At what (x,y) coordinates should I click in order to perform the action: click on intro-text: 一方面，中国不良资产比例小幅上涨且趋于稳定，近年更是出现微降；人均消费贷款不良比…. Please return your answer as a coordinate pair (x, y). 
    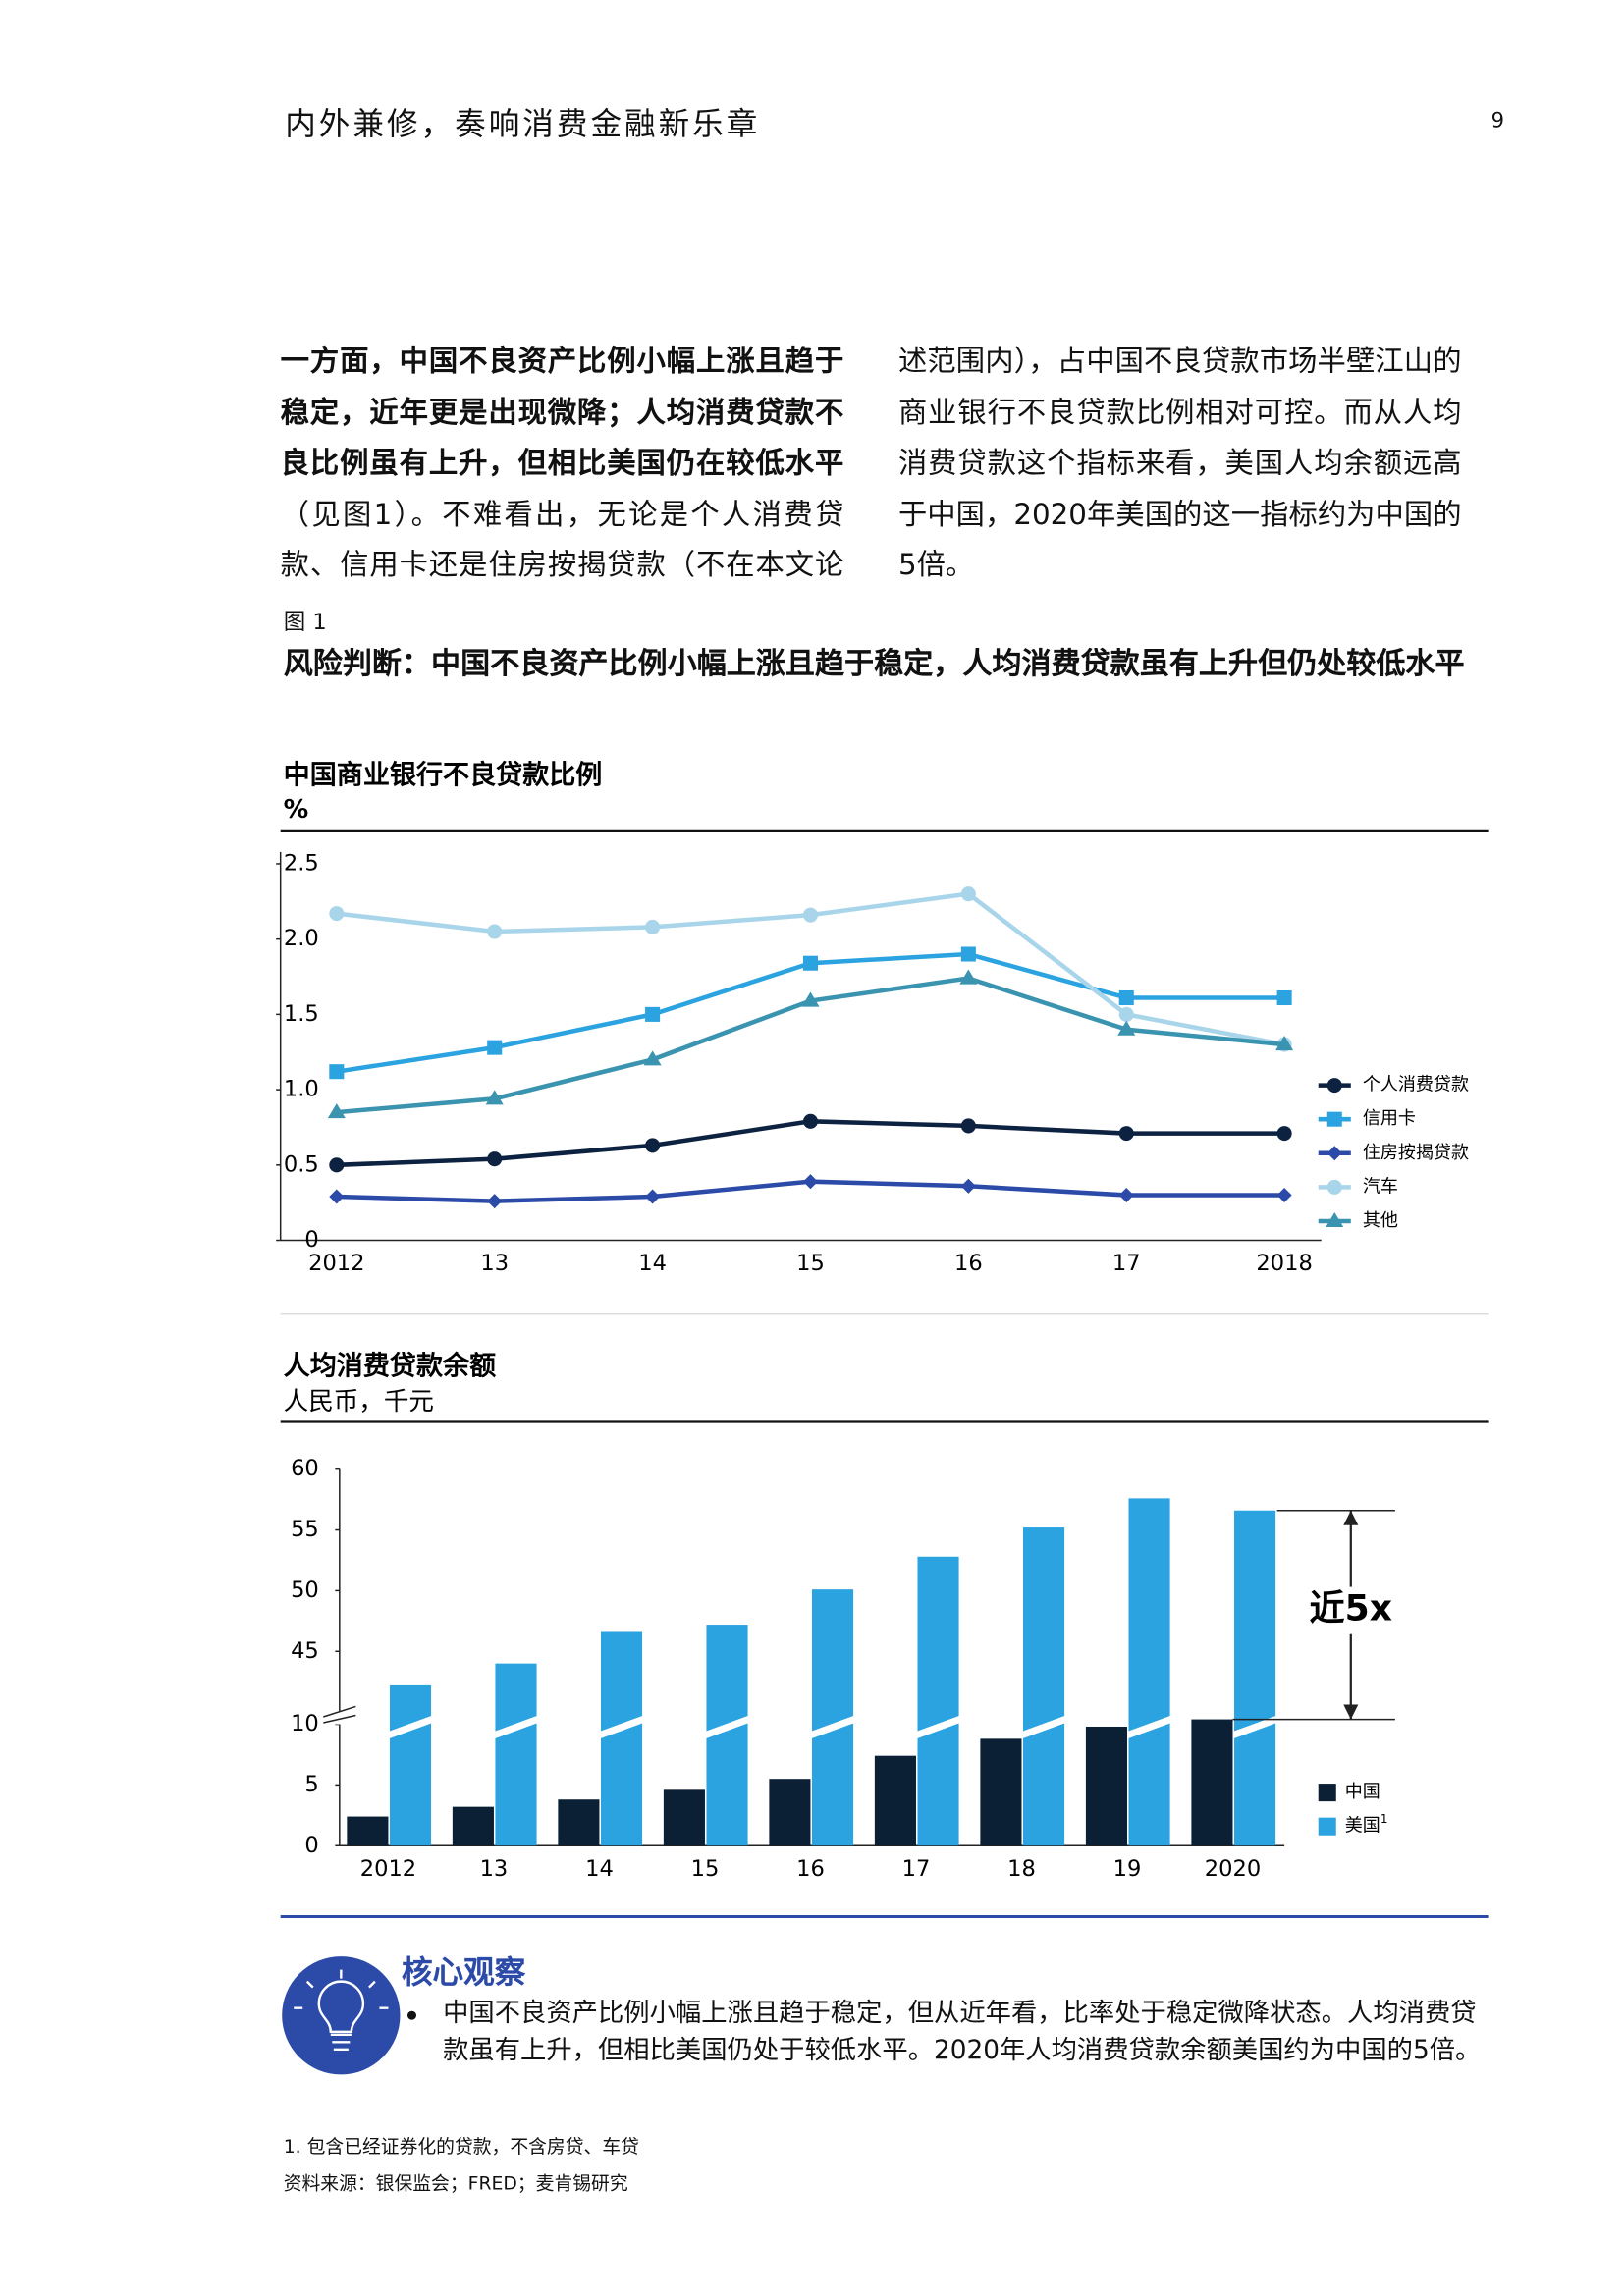
    Looking at the image, I should click on (871, 466).